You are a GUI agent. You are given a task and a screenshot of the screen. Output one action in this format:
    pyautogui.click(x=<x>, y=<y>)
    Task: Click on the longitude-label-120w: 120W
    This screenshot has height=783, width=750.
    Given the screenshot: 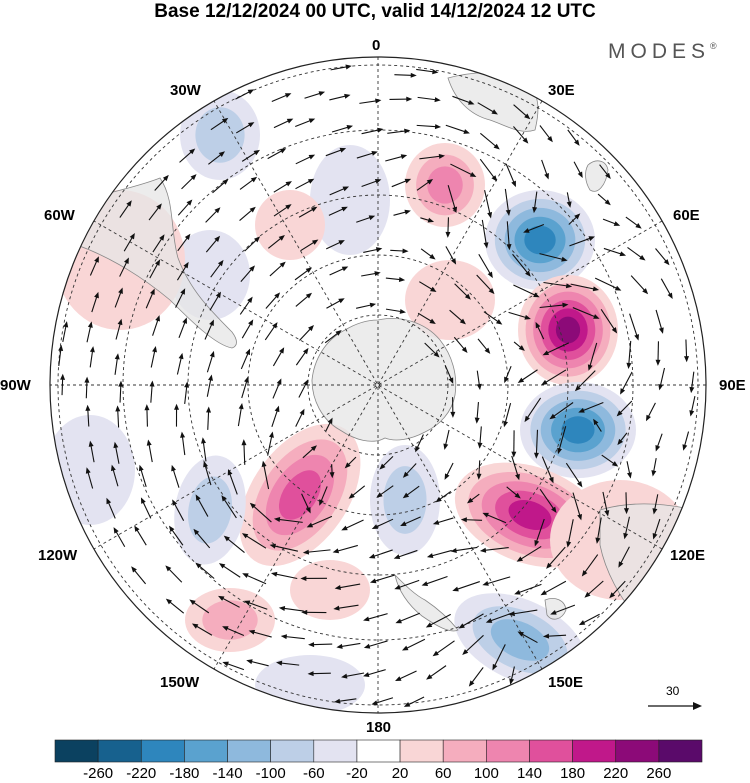 What is the action you would take?
    pyautogui.click(x=58, y=555)
    